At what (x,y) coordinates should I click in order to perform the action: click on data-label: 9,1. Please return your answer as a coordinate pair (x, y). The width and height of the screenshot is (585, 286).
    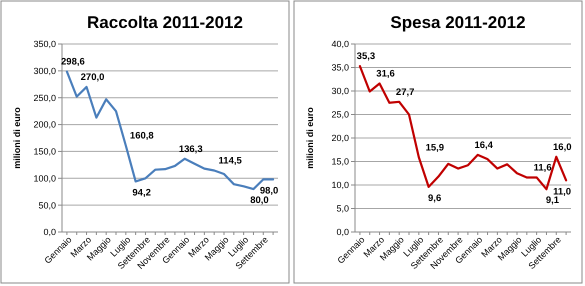
    Looking at the image, I should click on (553, 200).